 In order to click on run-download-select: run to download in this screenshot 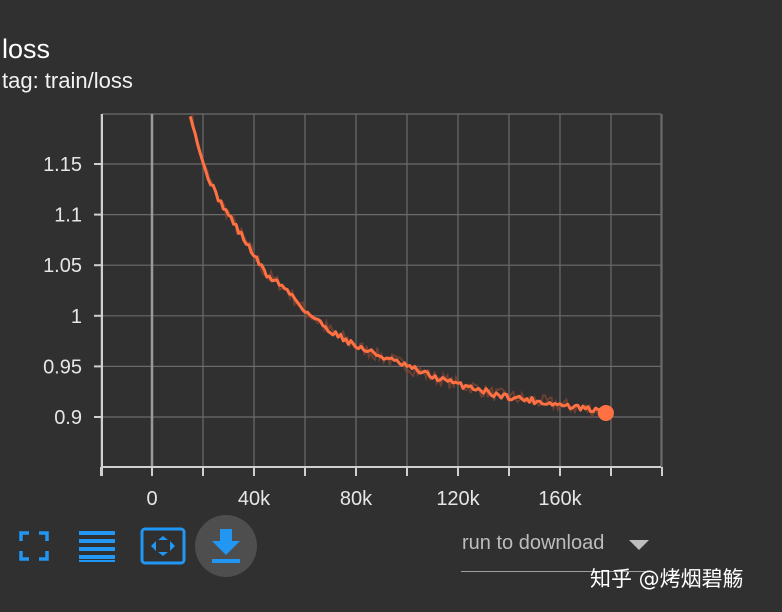, I will do `click(556, 549)`.